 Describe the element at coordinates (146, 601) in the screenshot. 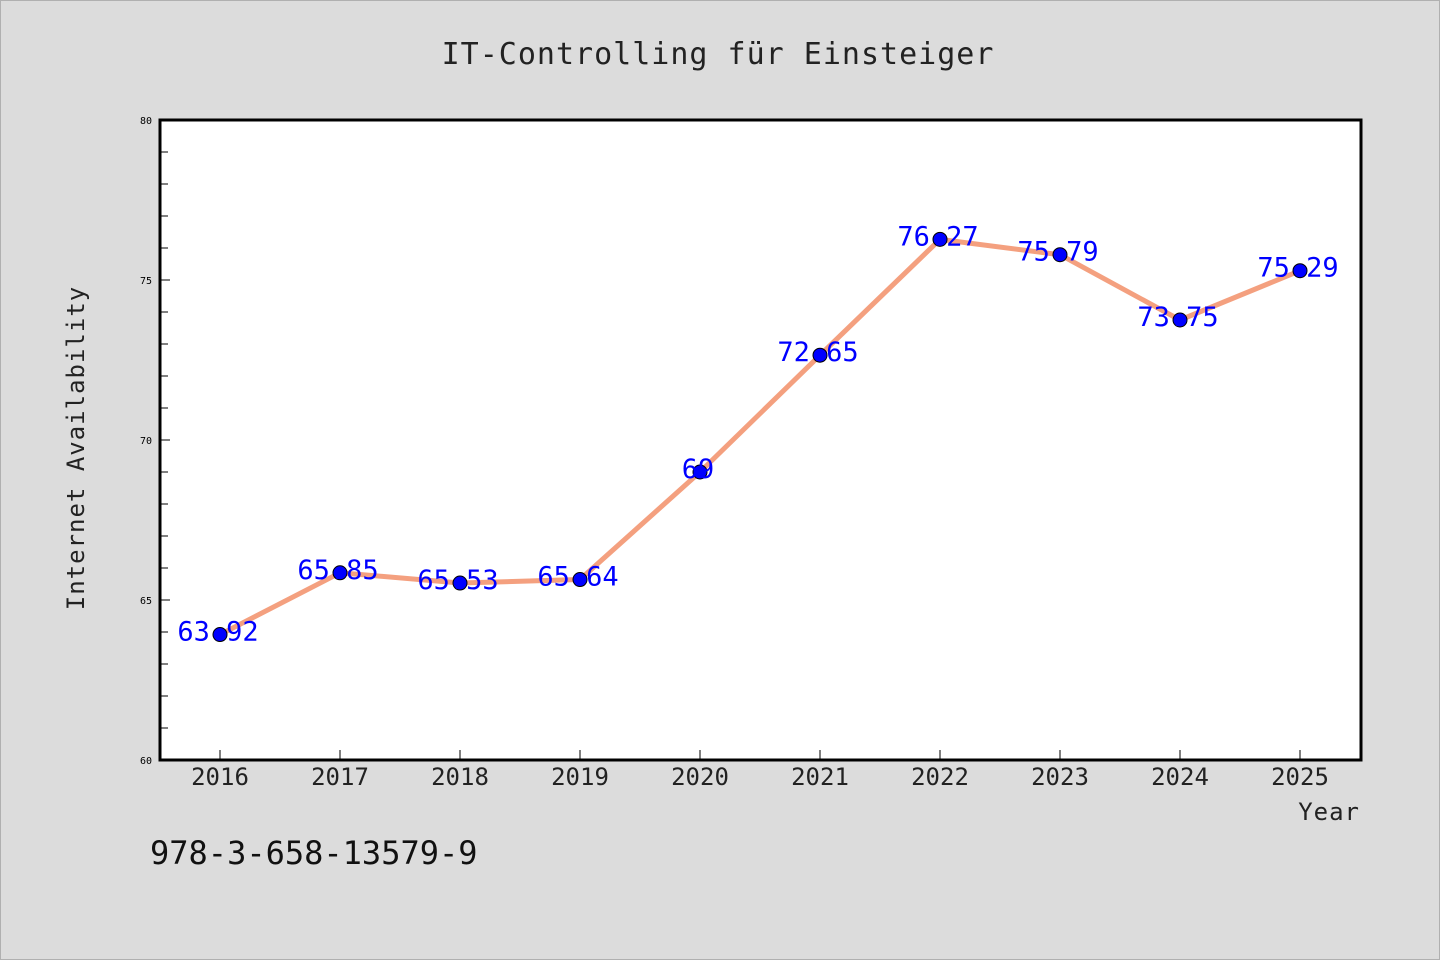

I see `y-tick-label: 65` at that location.